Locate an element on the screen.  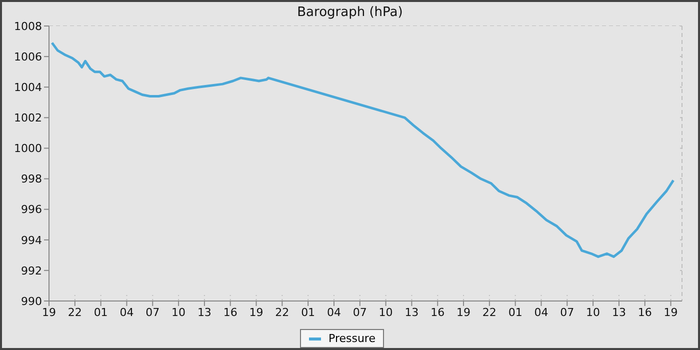
y-tick-label: 994 is located at coordinates (31, 240).